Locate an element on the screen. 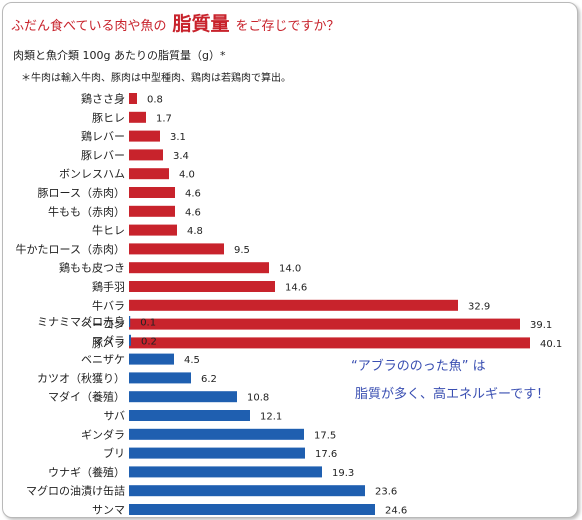 This screenshot has height=520, width=582. annotation-line-1: “アブラののった魚” は is located at coordinates (418, 366).